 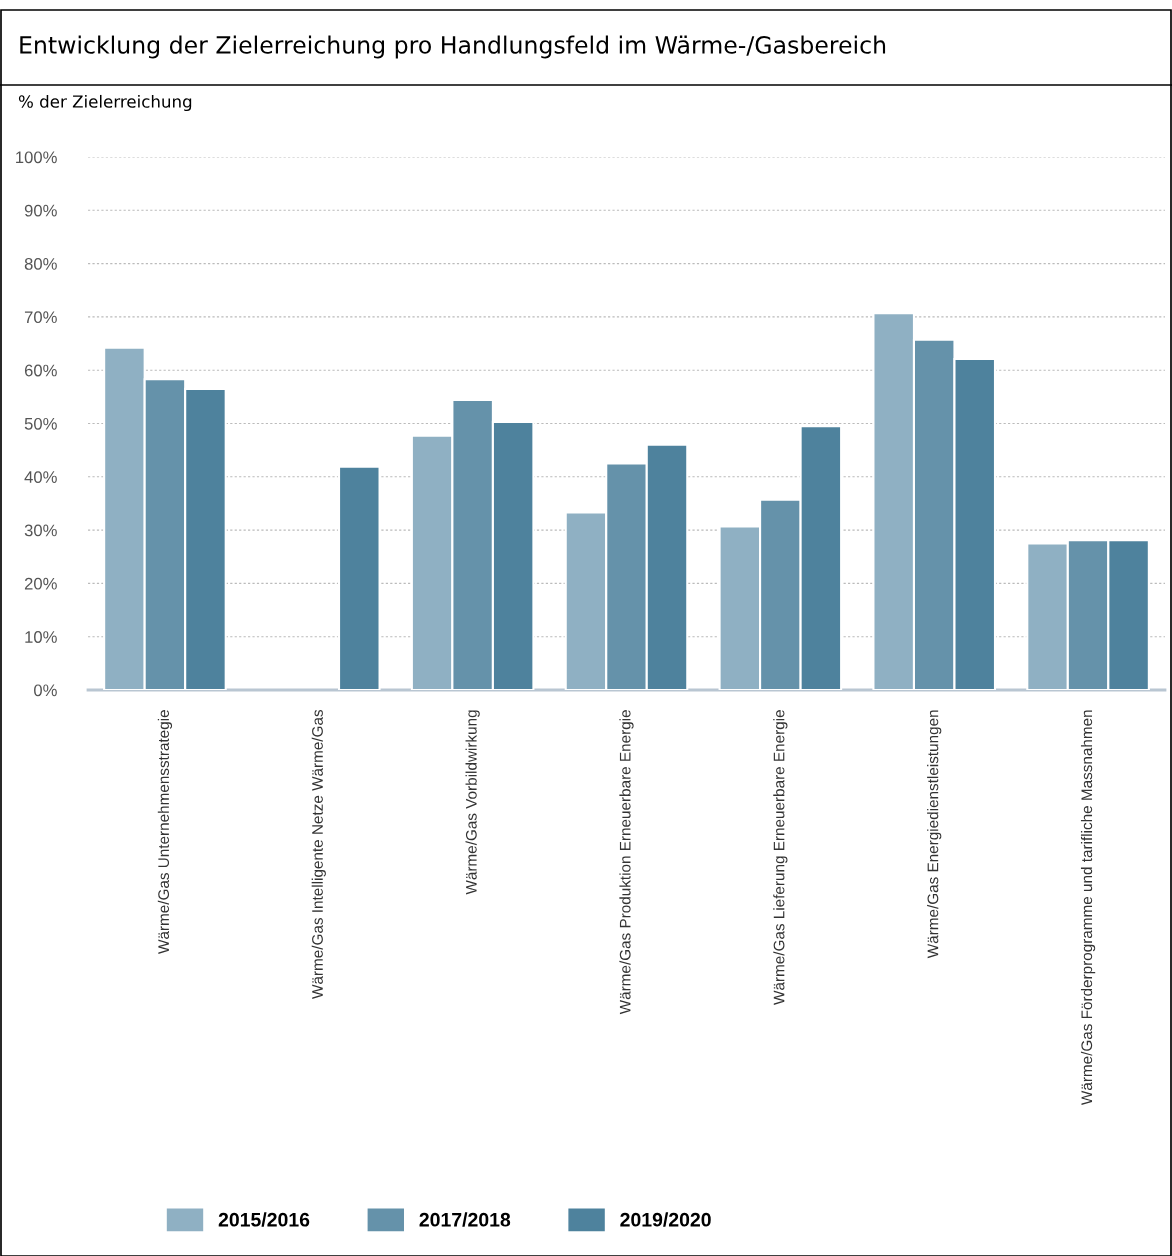 What do you see at coordinates (40, 317) in the screenshot?
I see `y-tick-label: 70%` at bounding box center [40, 317].